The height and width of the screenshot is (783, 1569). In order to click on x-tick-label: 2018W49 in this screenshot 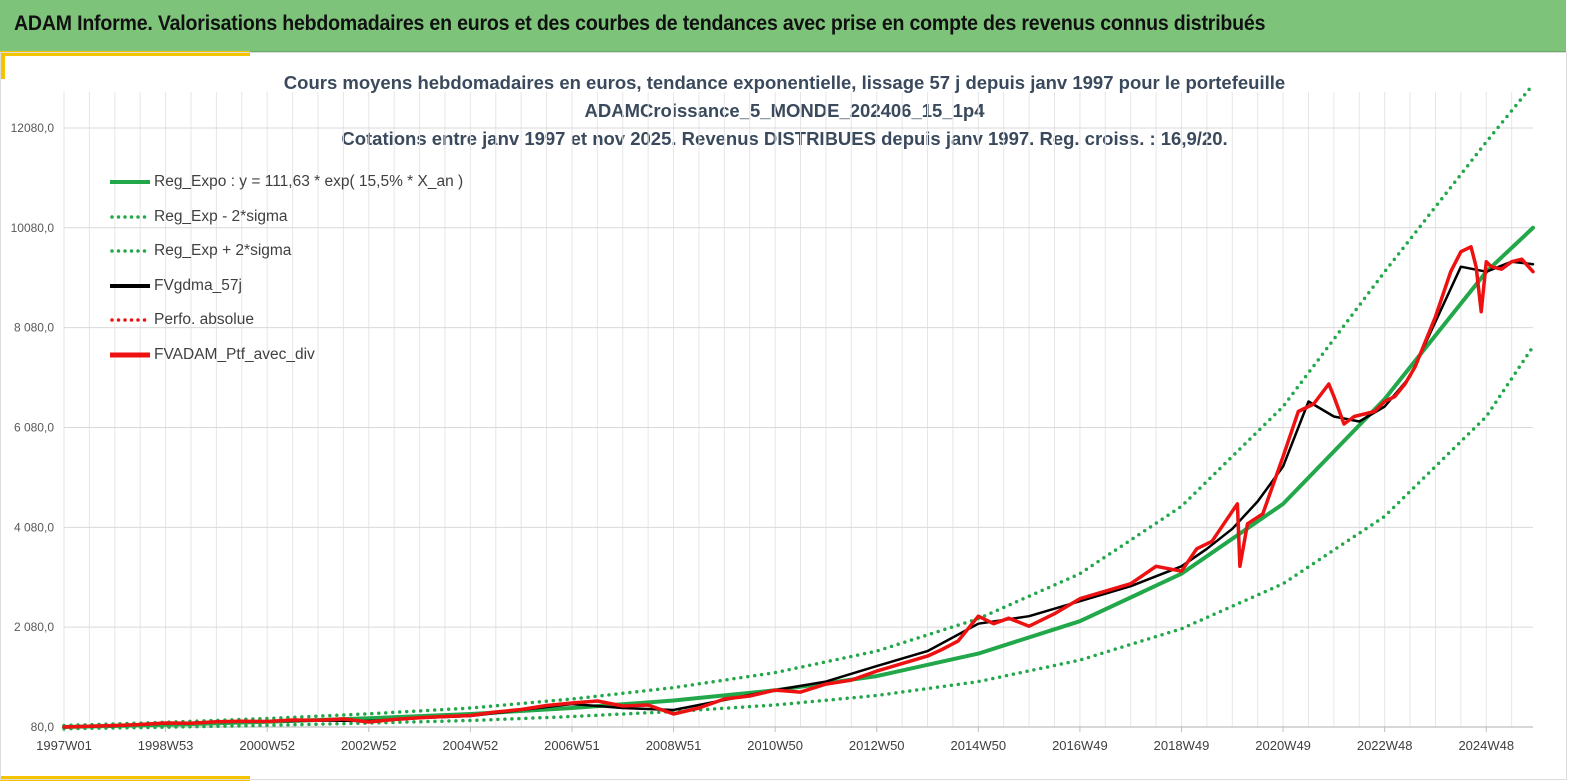, I will do `click(1182, 745)`.